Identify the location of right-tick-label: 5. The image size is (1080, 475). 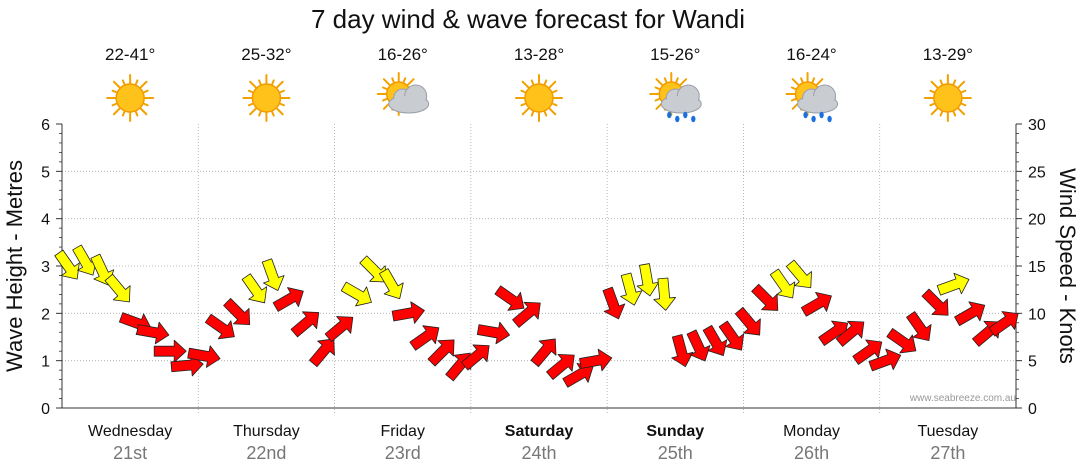
(1032, 362).